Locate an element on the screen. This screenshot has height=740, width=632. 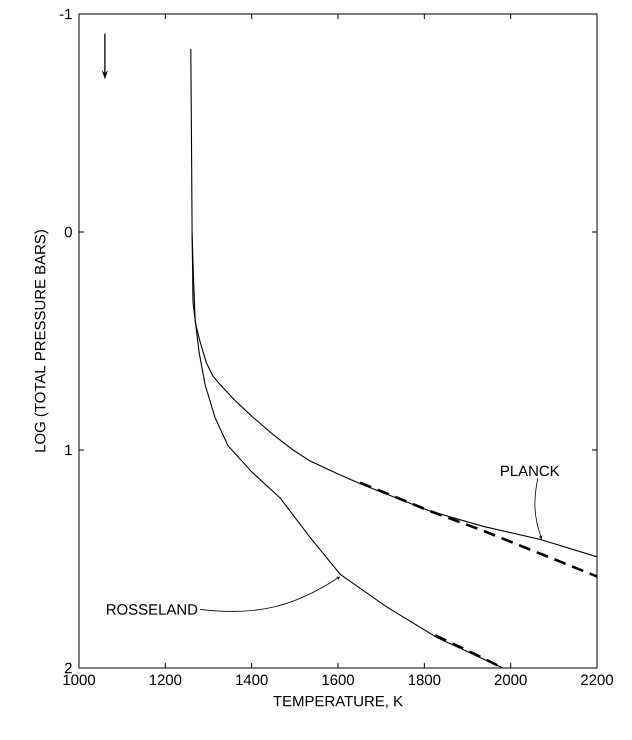
y-tick-label: 2 is located at coordinates (68, 668).